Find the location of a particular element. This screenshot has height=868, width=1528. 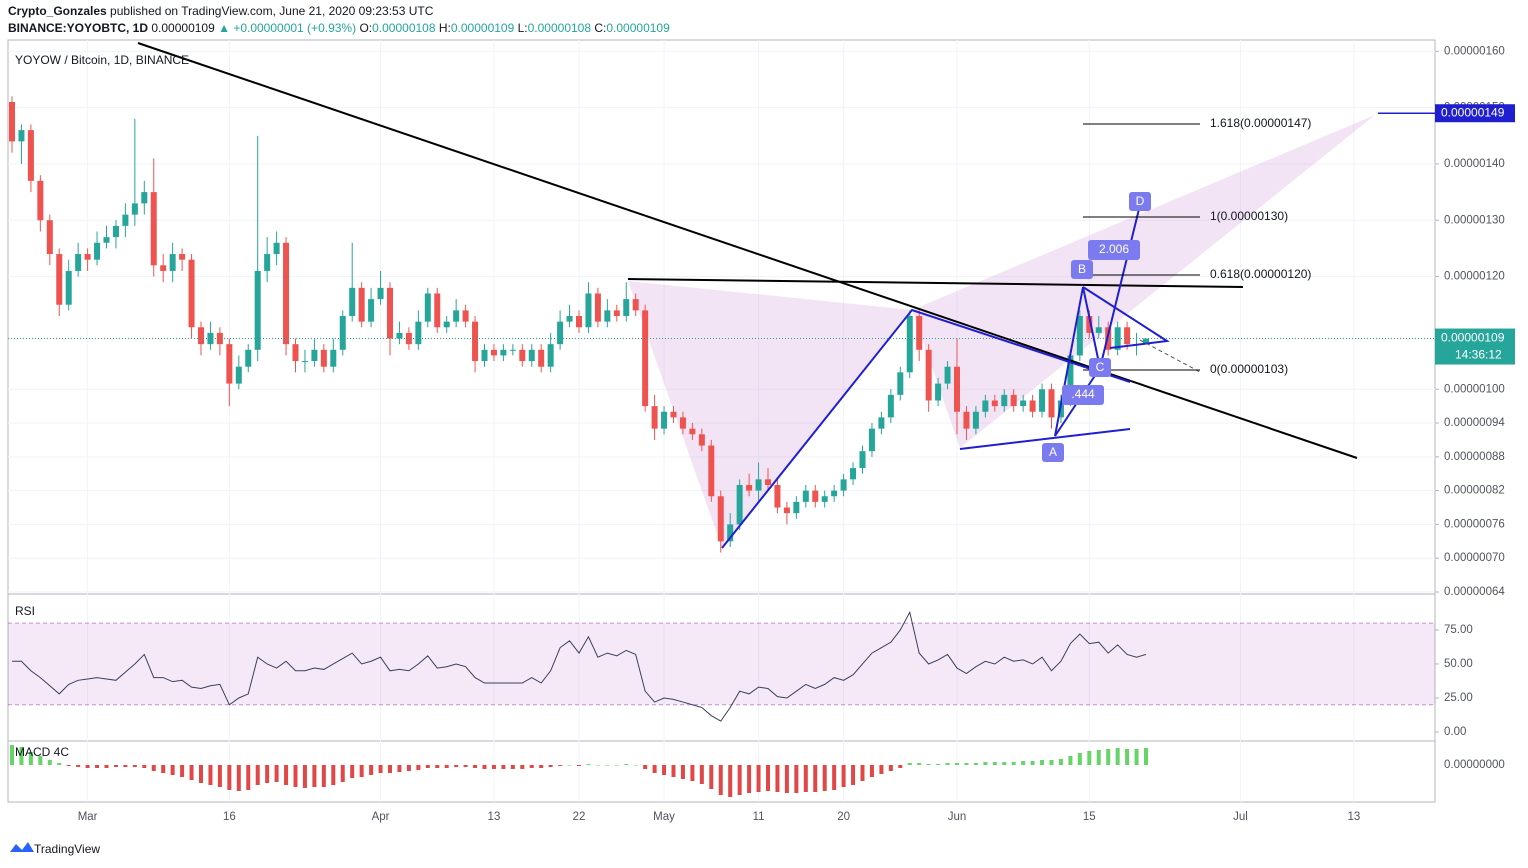

open: 0.00000108 is located at coordinates (404, 28).